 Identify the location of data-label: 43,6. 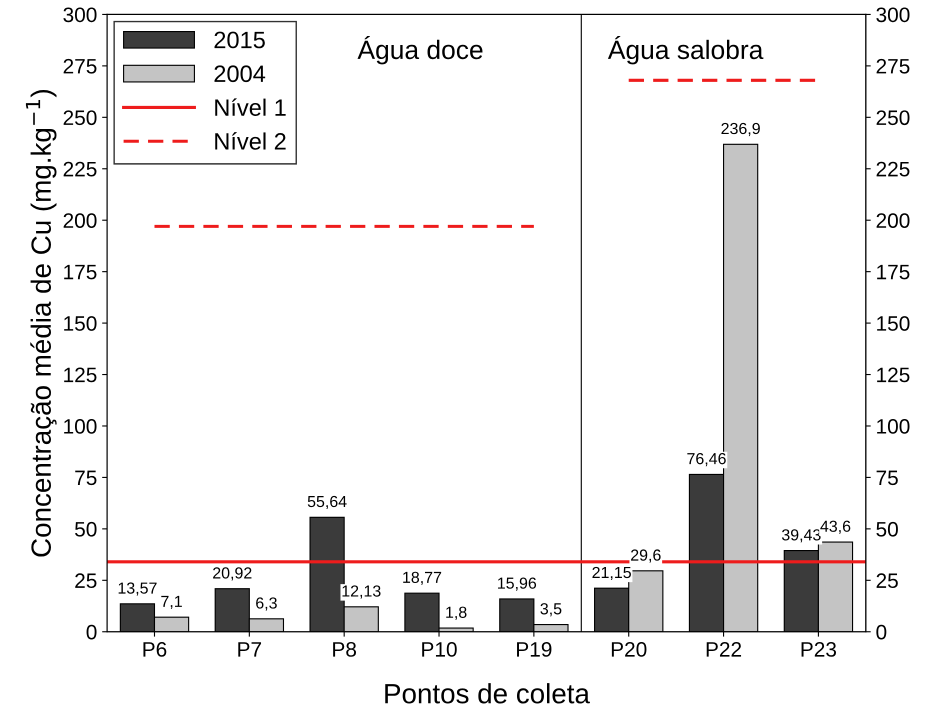
(835, 527).